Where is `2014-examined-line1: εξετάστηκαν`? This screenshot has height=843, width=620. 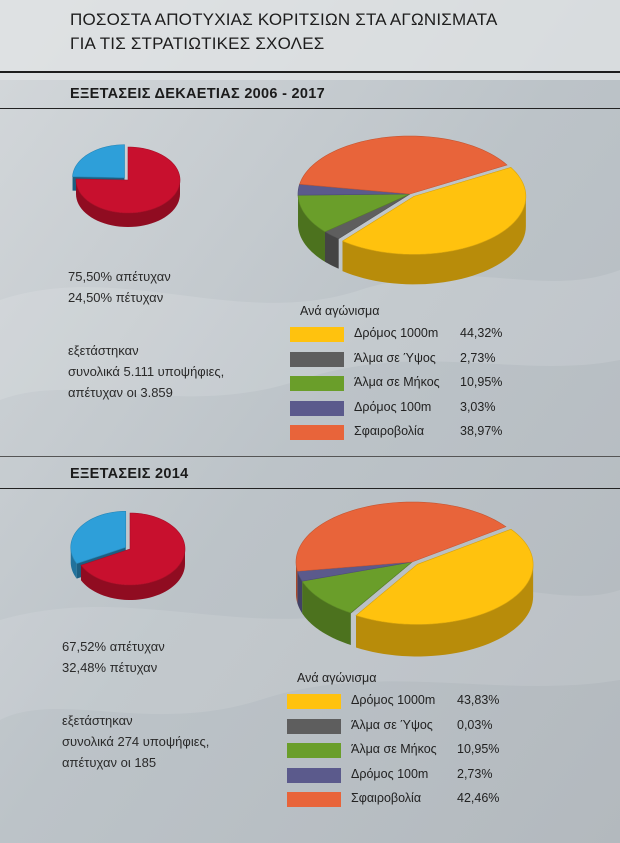 2014-examined-line1: εξετάστηκαν is located at coordinates (97, 720).